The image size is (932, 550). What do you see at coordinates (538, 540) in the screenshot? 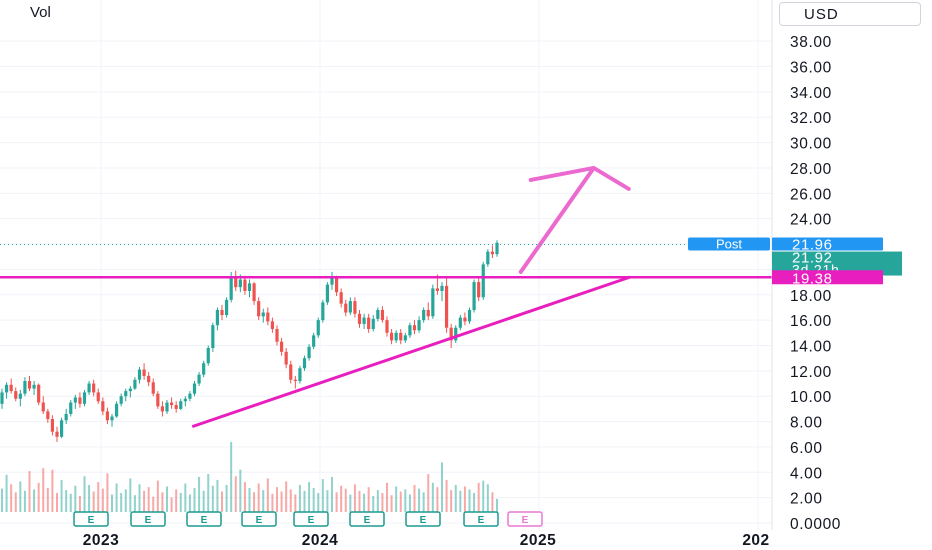
I see `time-tick-label: 2025` at bounding box center [538, 540].